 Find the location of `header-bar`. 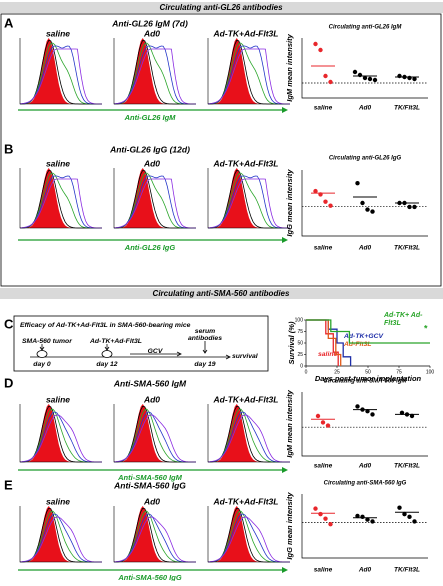

header-bar is located at coordinates (221, 7).